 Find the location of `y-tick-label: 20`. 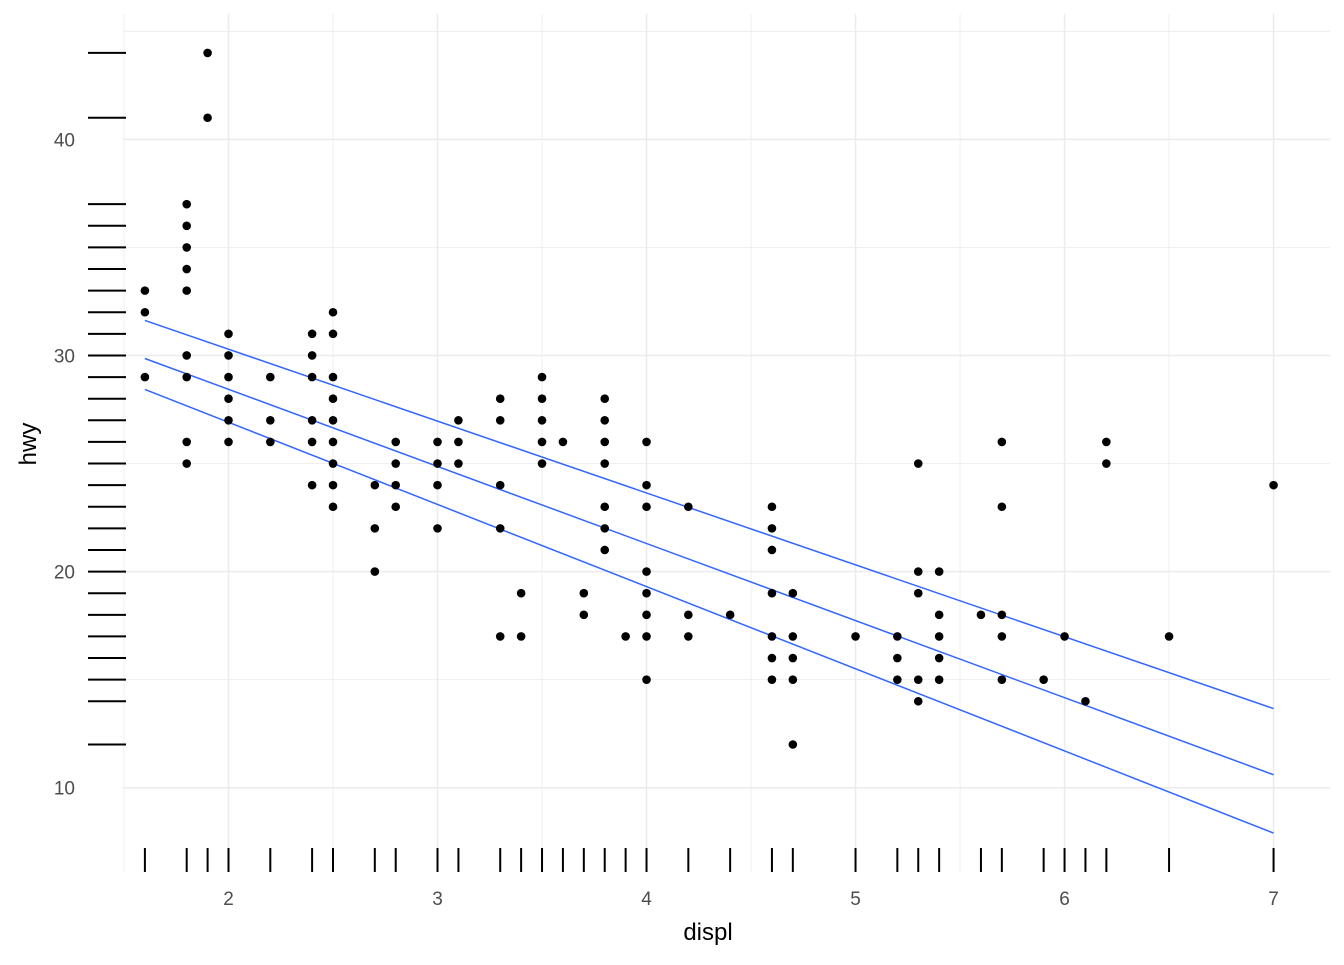

y-tick-label: 20 is located at coordinates (64, 573).